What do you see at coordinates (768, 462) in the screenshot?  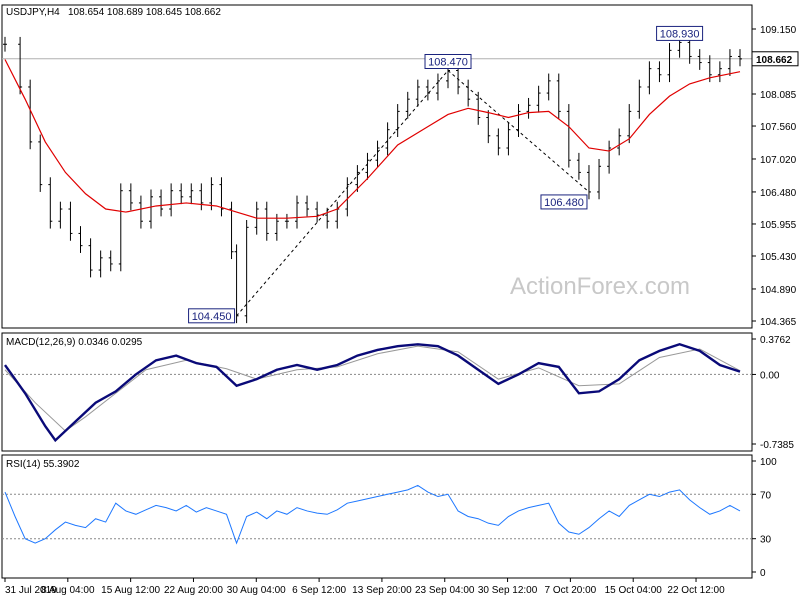 I see `rsi-tick-label-0: 100` at bounding box center [768, 462].